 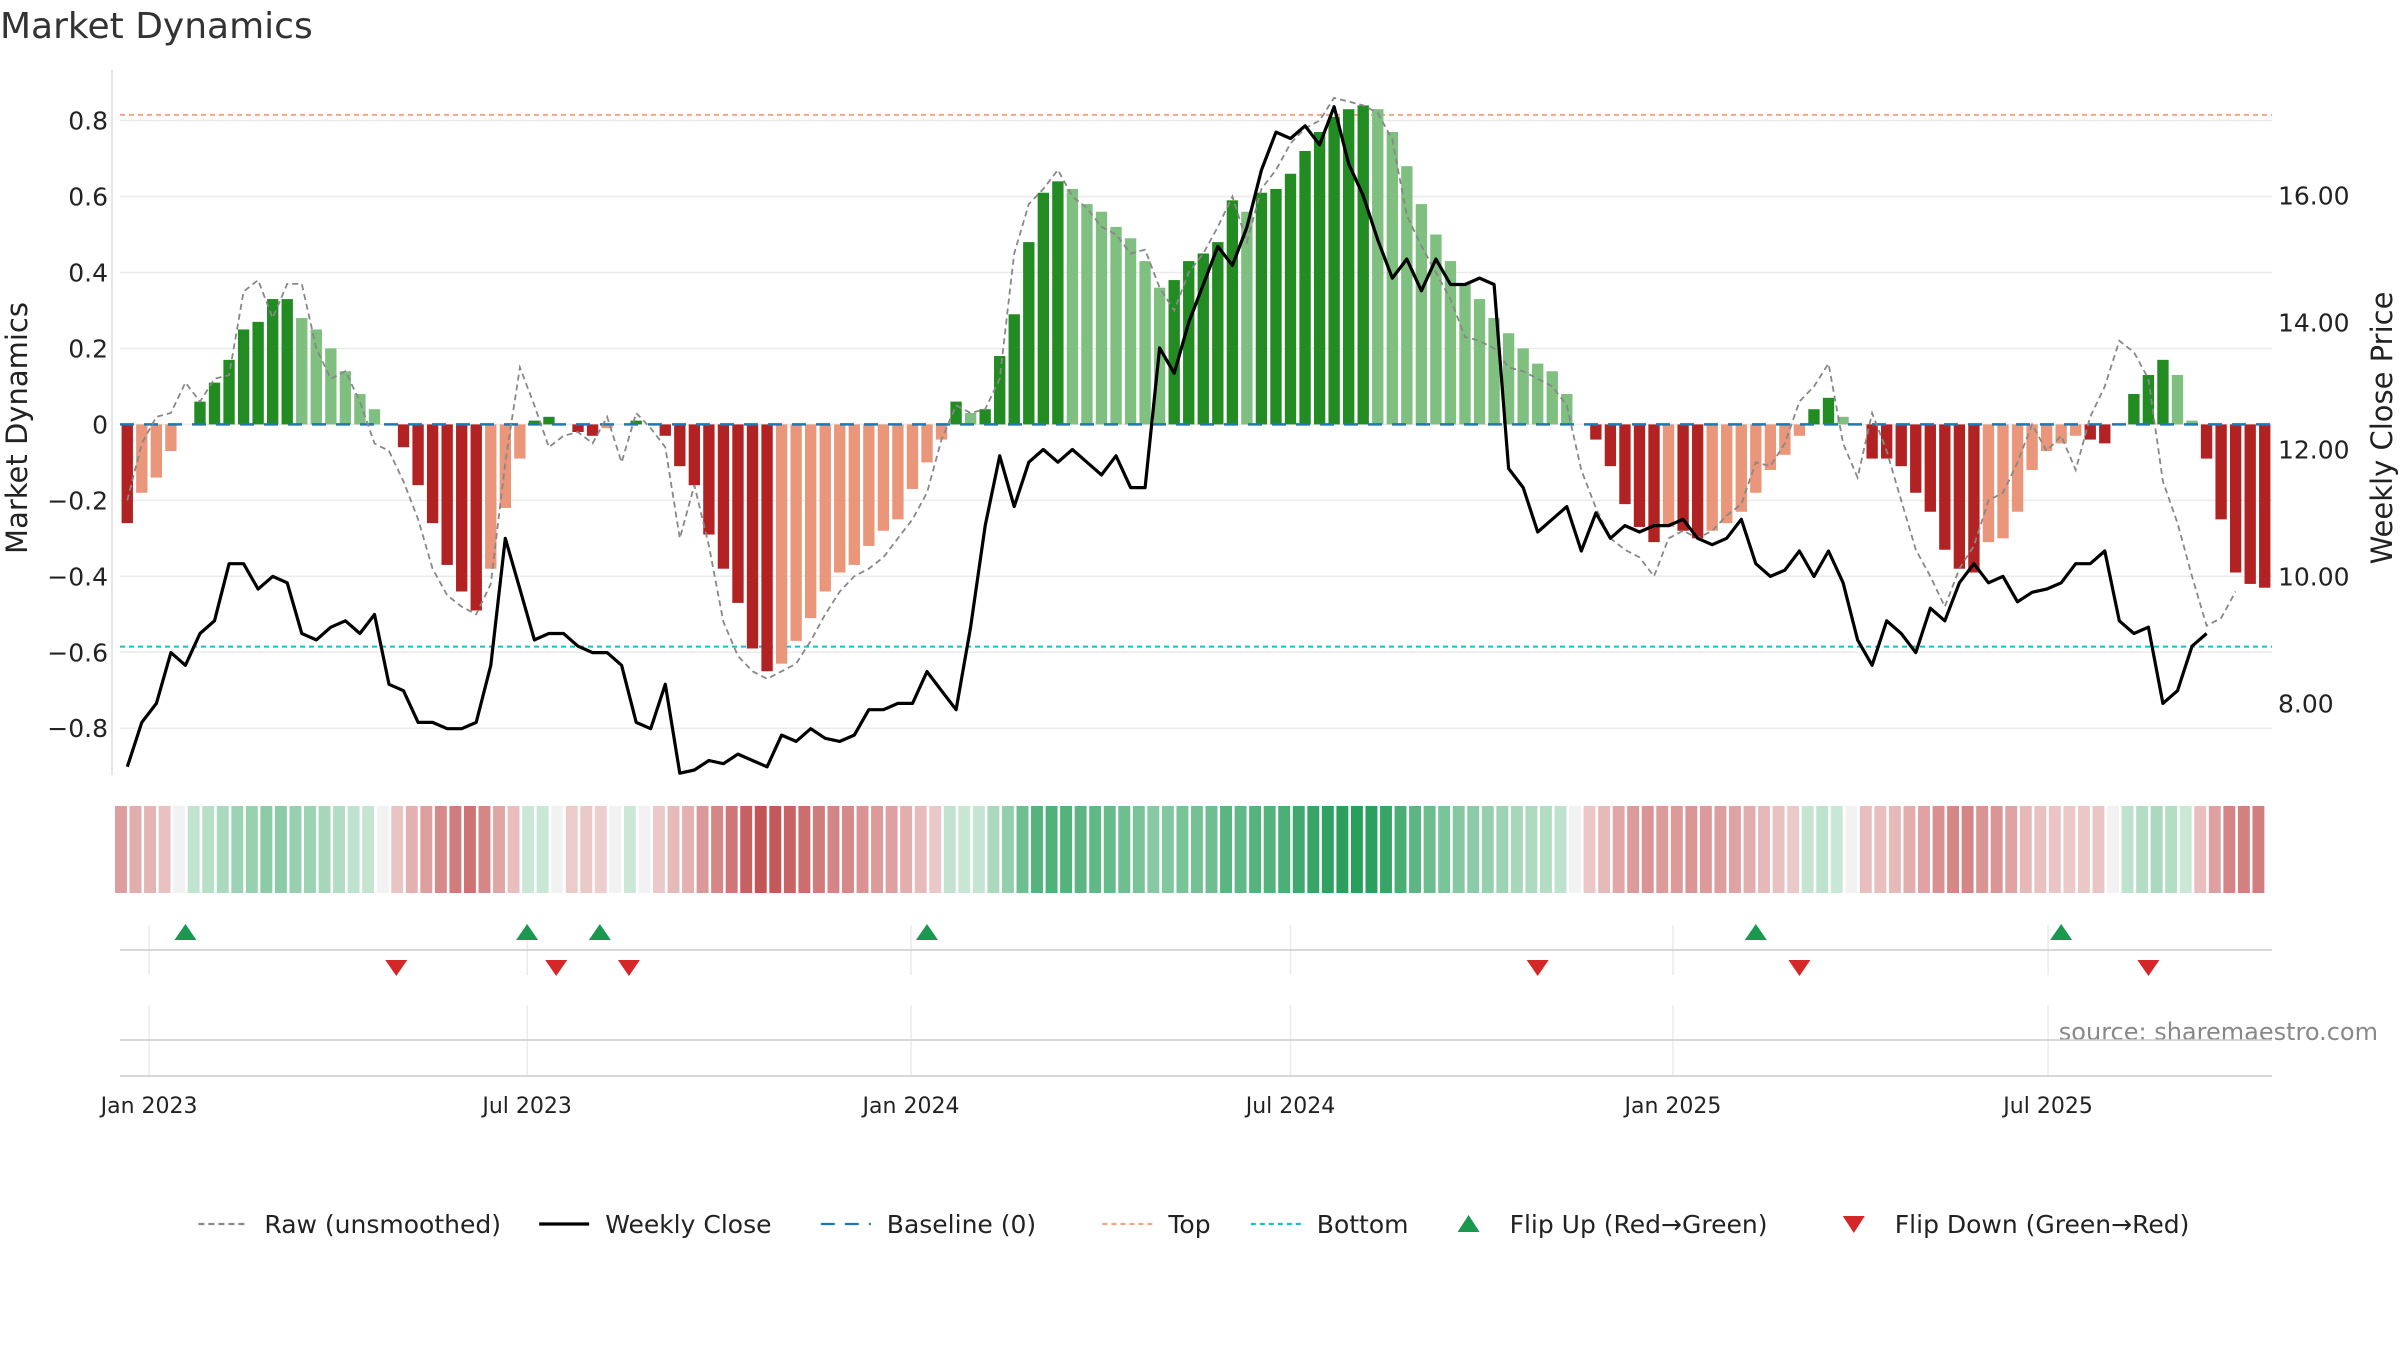 I want to click on y2-axis-label: Weekly Close Price, so click(x=2382, y=428).